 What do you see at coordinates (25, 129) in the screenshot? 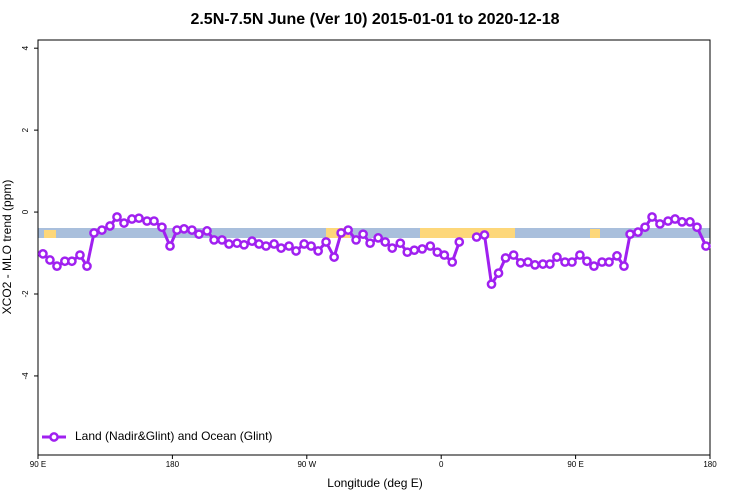
I see `y-tick-label: 2` at bounding box center [25, 129].